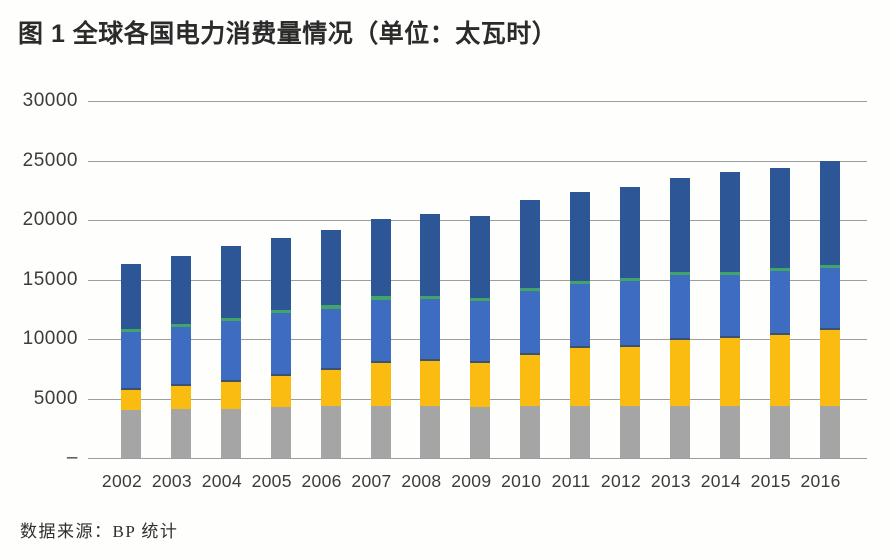  I want to click on bar-2012, so click(630, 279).